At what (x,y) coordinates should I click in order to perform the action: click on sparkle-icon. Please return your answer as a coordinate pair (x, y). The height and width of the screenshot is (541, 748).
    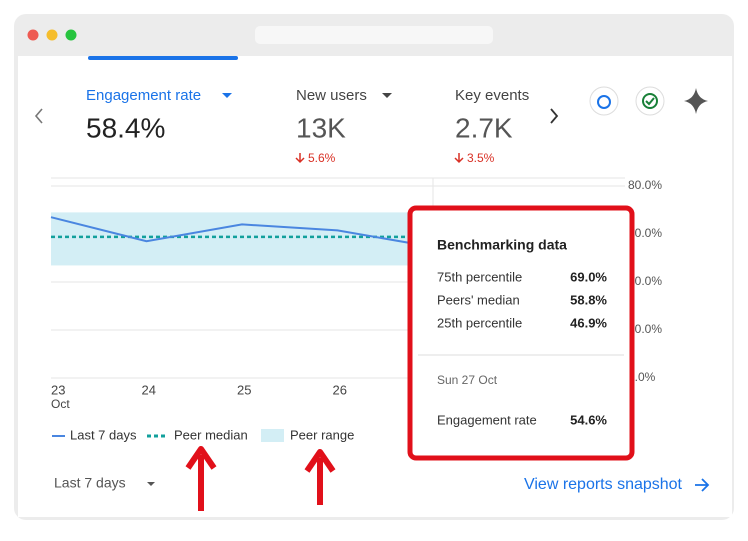
    Looking at the image, I should click on (696, 101).